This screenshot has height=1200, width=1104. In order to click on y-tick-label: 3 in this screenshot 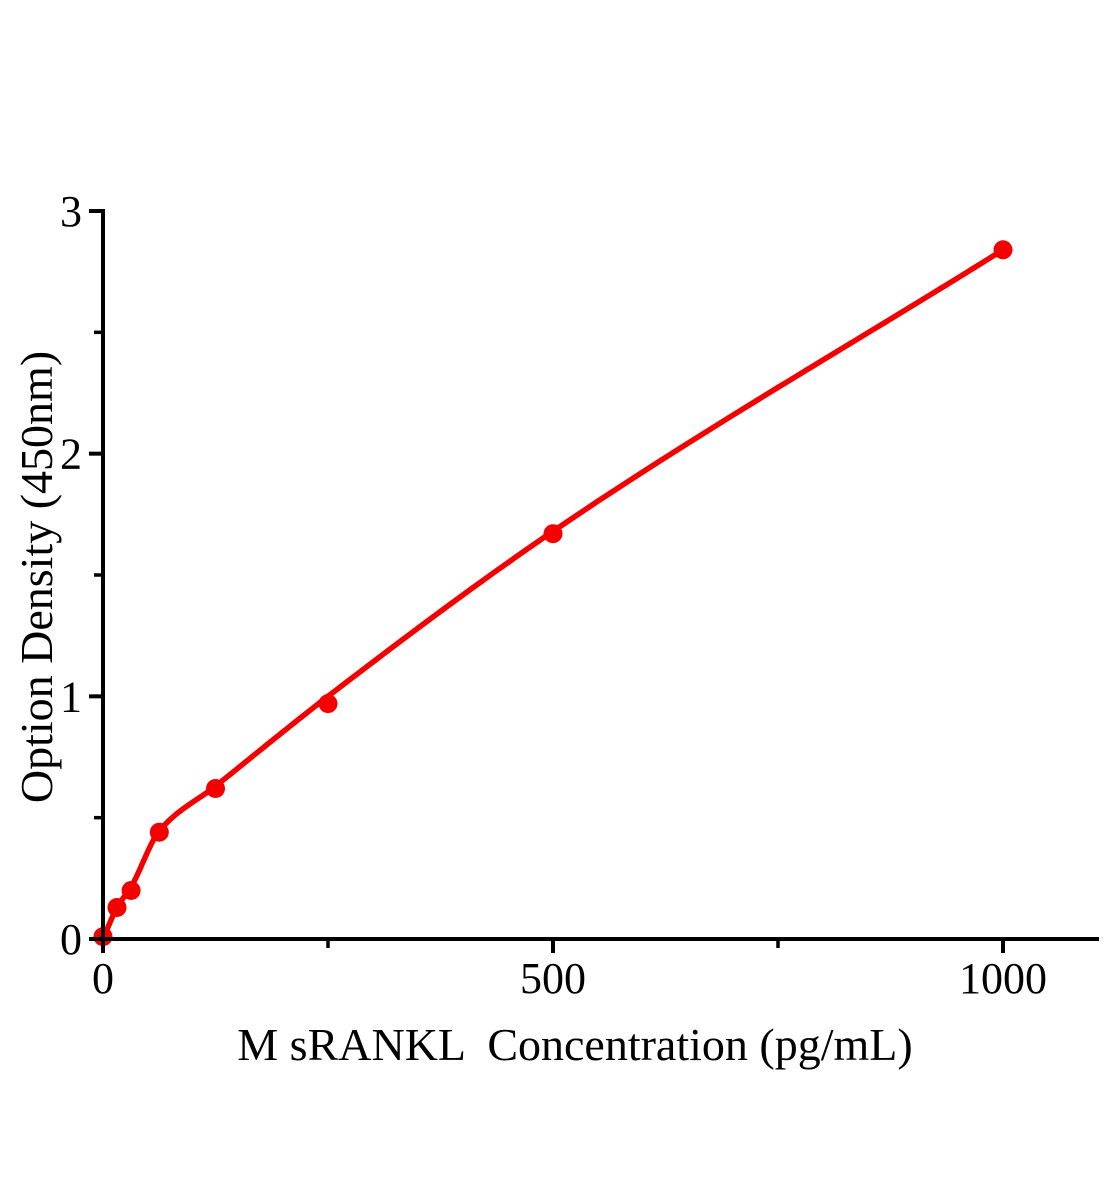, I will do `click(71, 211)`.